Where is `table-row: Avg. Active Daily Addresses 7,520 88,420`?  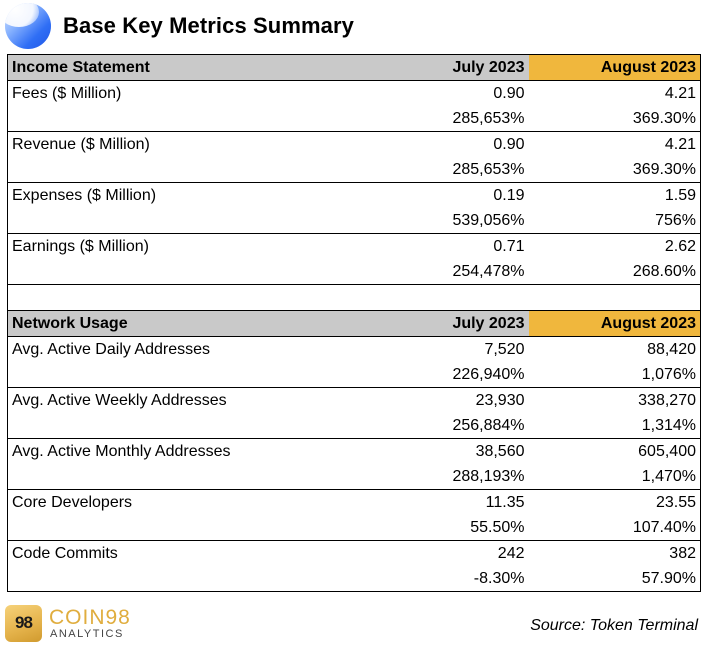
table-row: Avg. Active Daily Addresses 7,520 88,420 is located at coordinates (354, 349).